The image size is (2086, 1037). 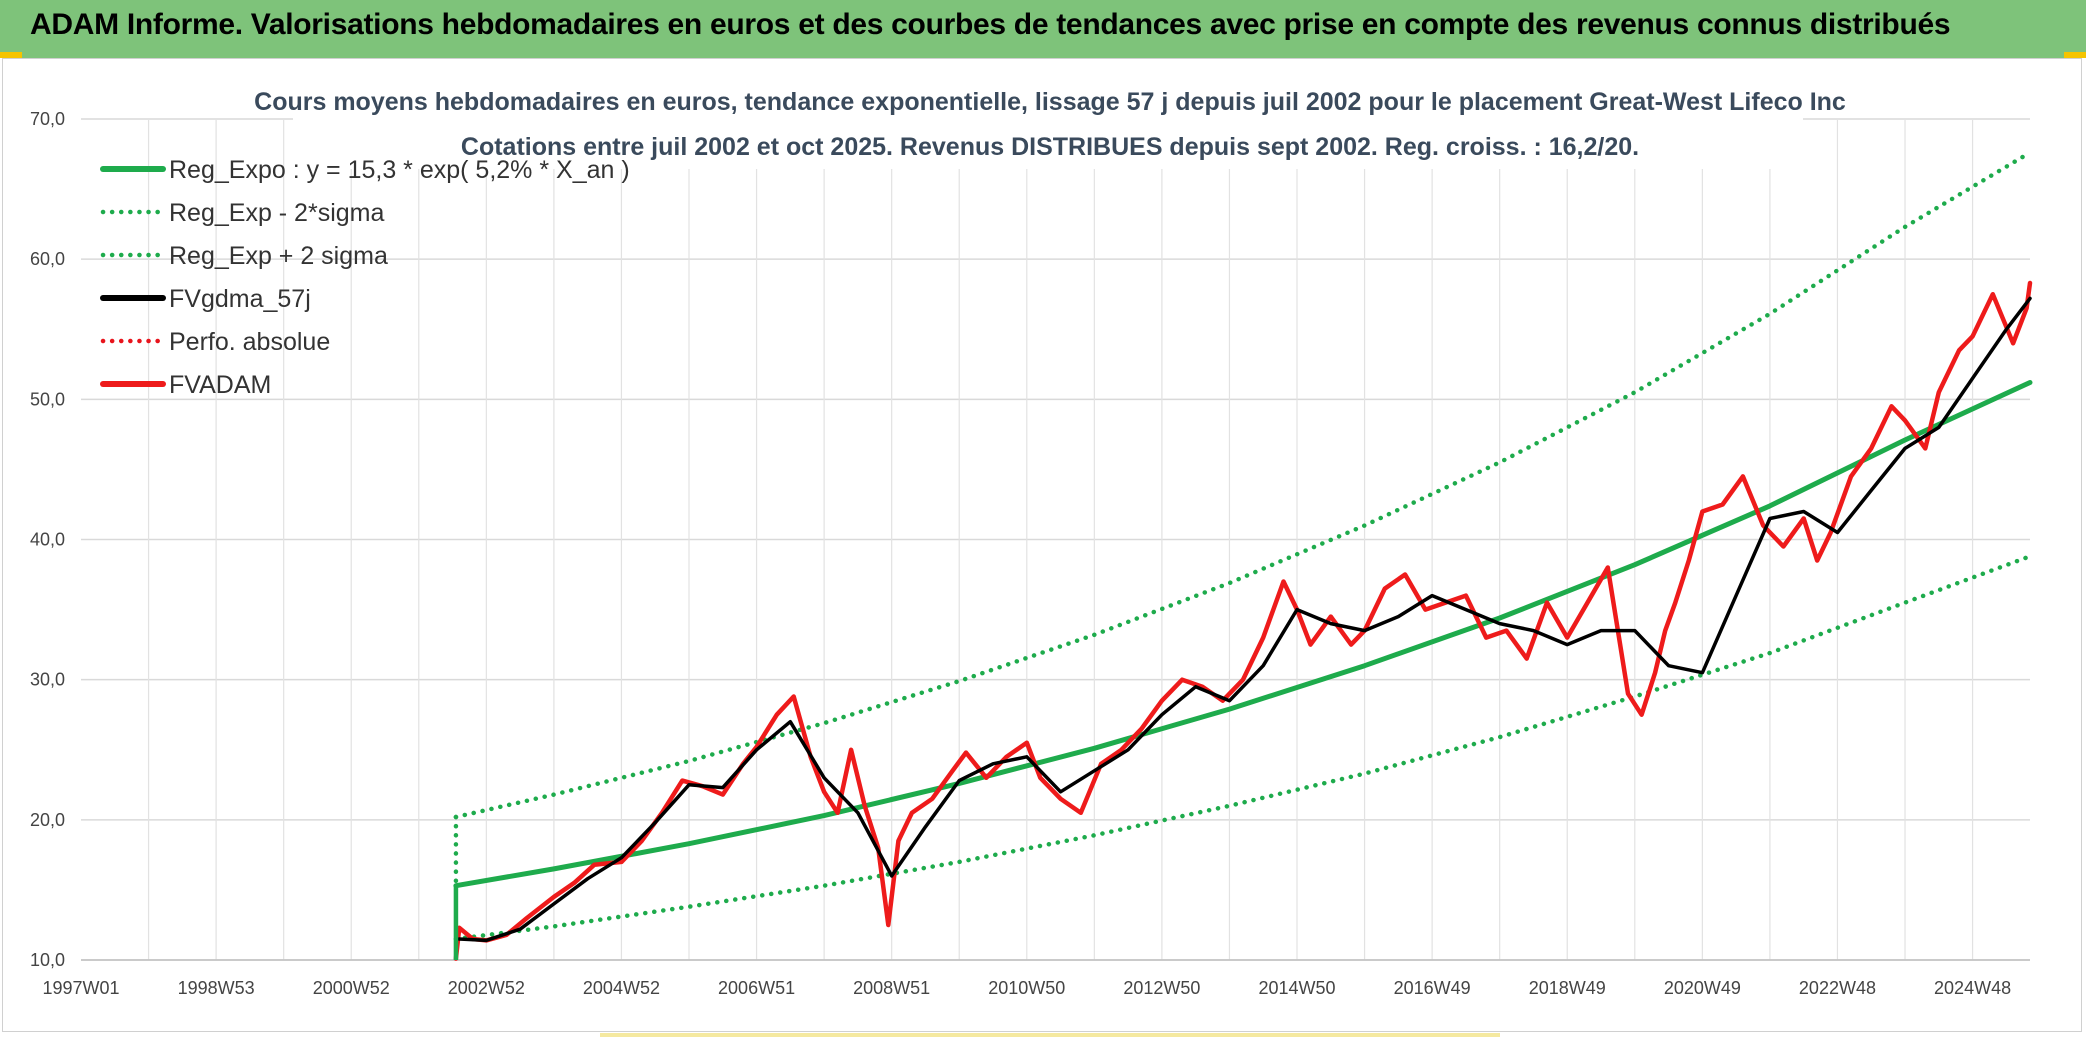 I want to click on x-tick-label: 1997W01, so click(x=80, y=988).